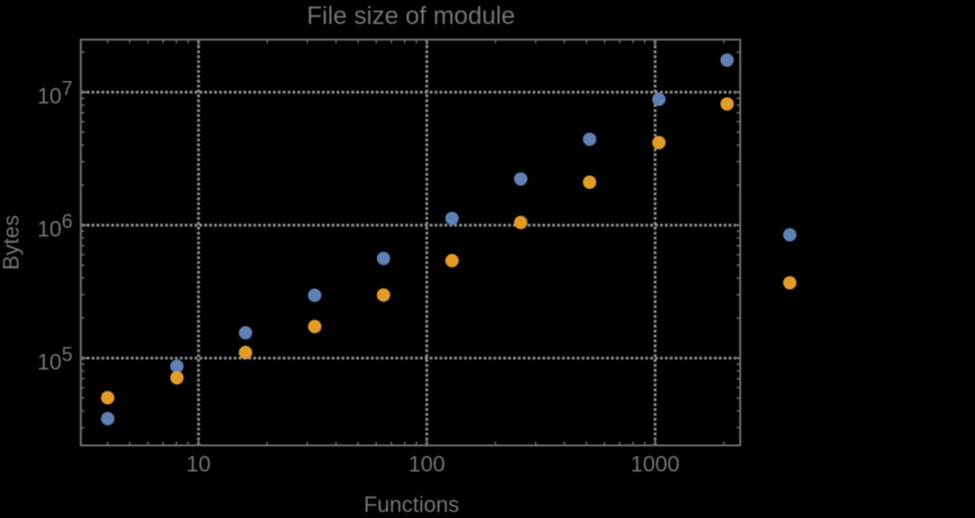  Describe the element at coordinates (411, 502) in the screenshot. I see `svg-text: Functions` at that location.